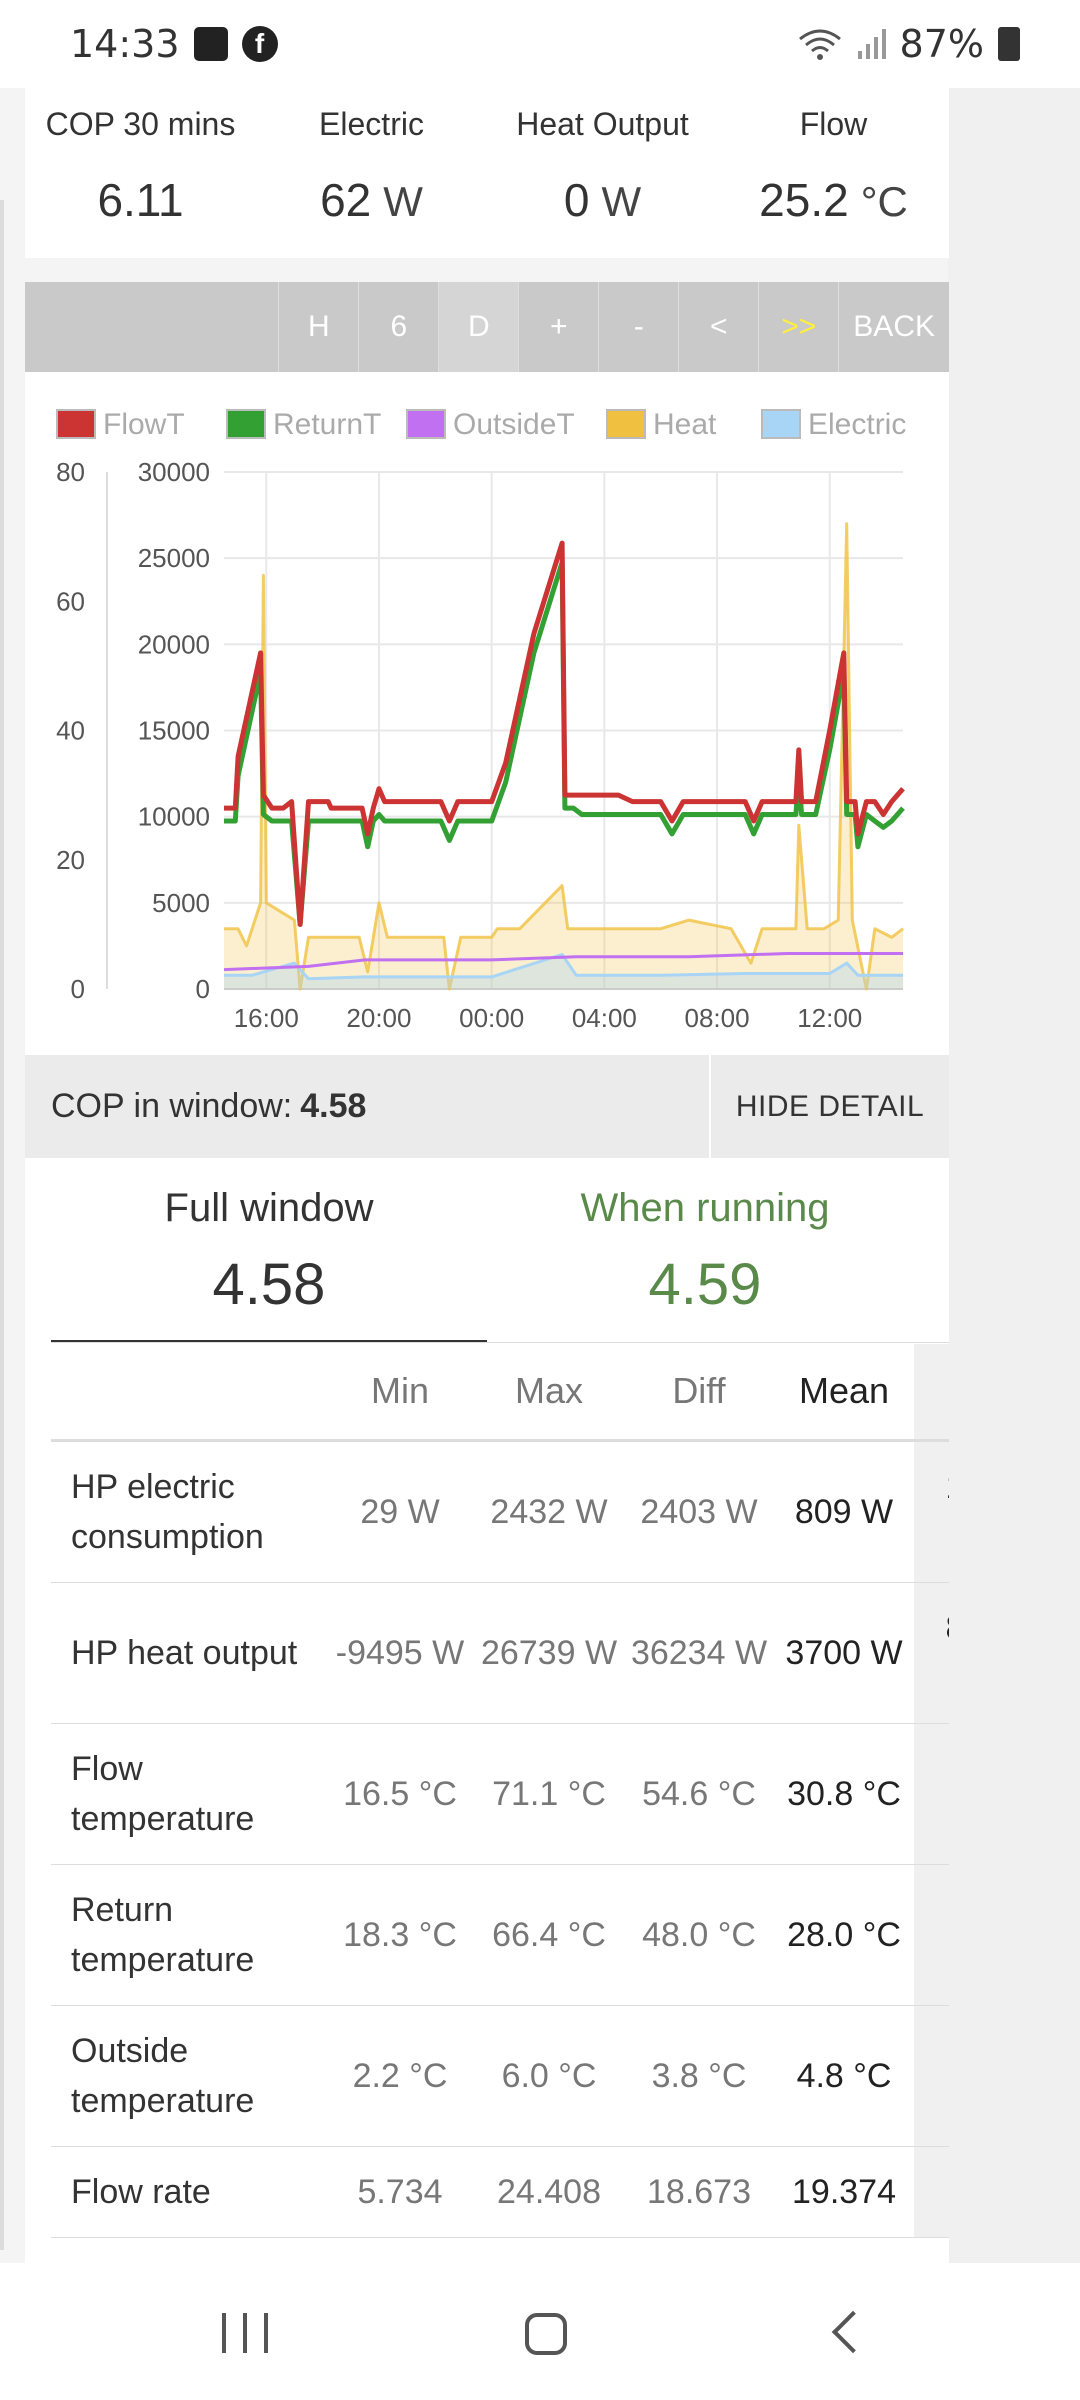  What do you see at coordinates (269, 1208) in the screenshot?
I see `tab-label: Full window` at bounding box center [269, 1208].